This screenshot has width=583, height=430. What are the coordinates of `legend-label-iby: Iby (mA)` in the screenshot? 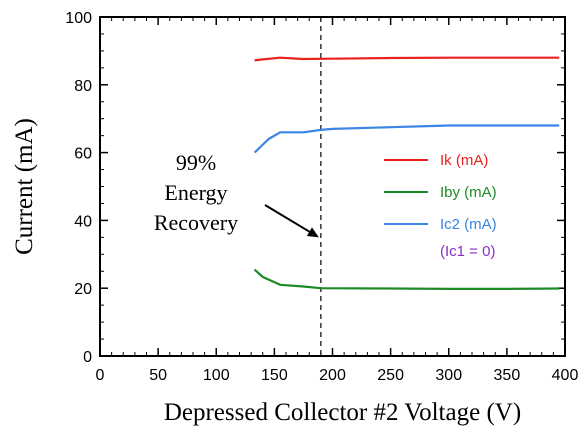 It's located at (468, 192).